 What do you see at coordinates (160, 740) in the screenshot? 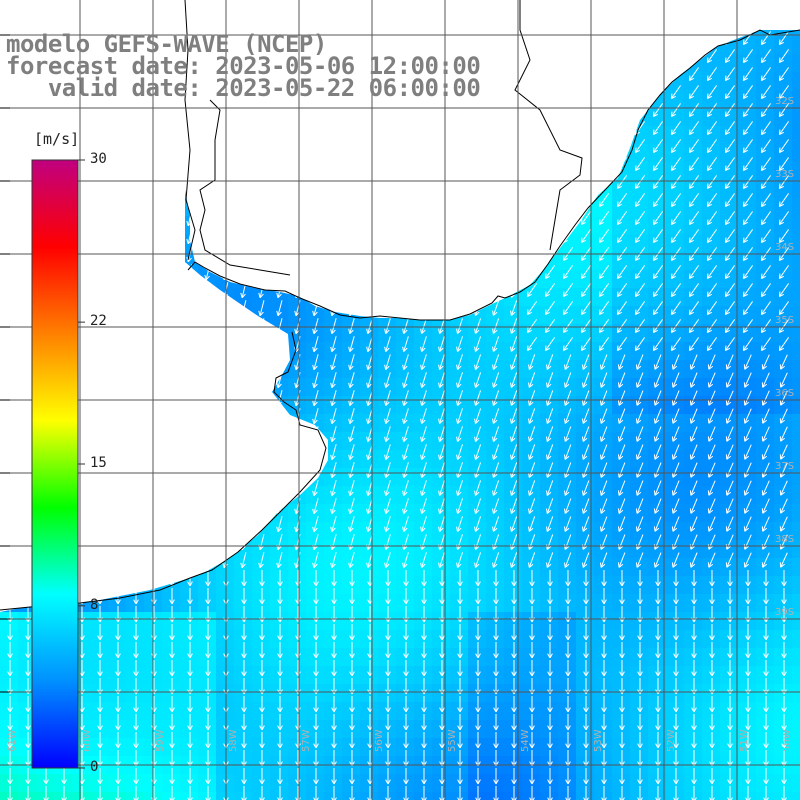
I see `lon-label: 59W` at bounding box center [160, 740].